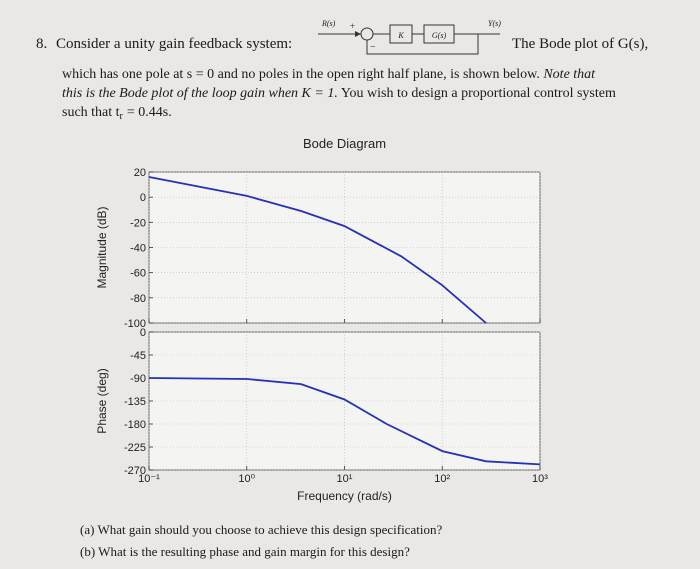 The image size is (700, 569). What do you see at coordinates (328, 23) in the screenshot?
I see `diagram-input: R(s)` at bounding box center [328, 23].